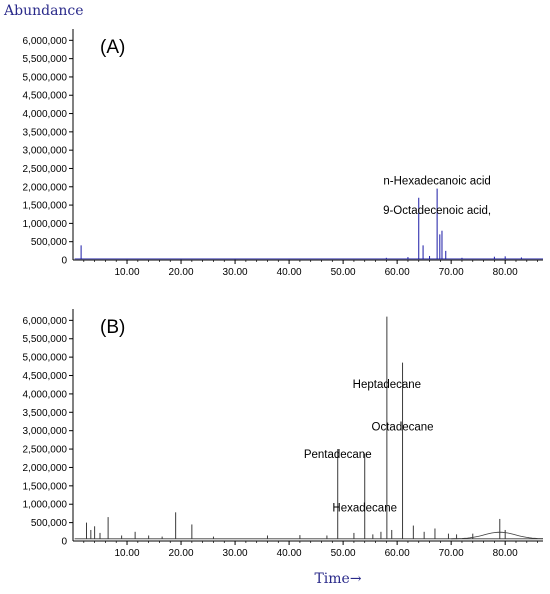 Image resolution: width=550 pixels, height=594 pixels. Describe the element at coordinates (112, 327) in the screenshot. I see `panel-label: (B)` at that location.